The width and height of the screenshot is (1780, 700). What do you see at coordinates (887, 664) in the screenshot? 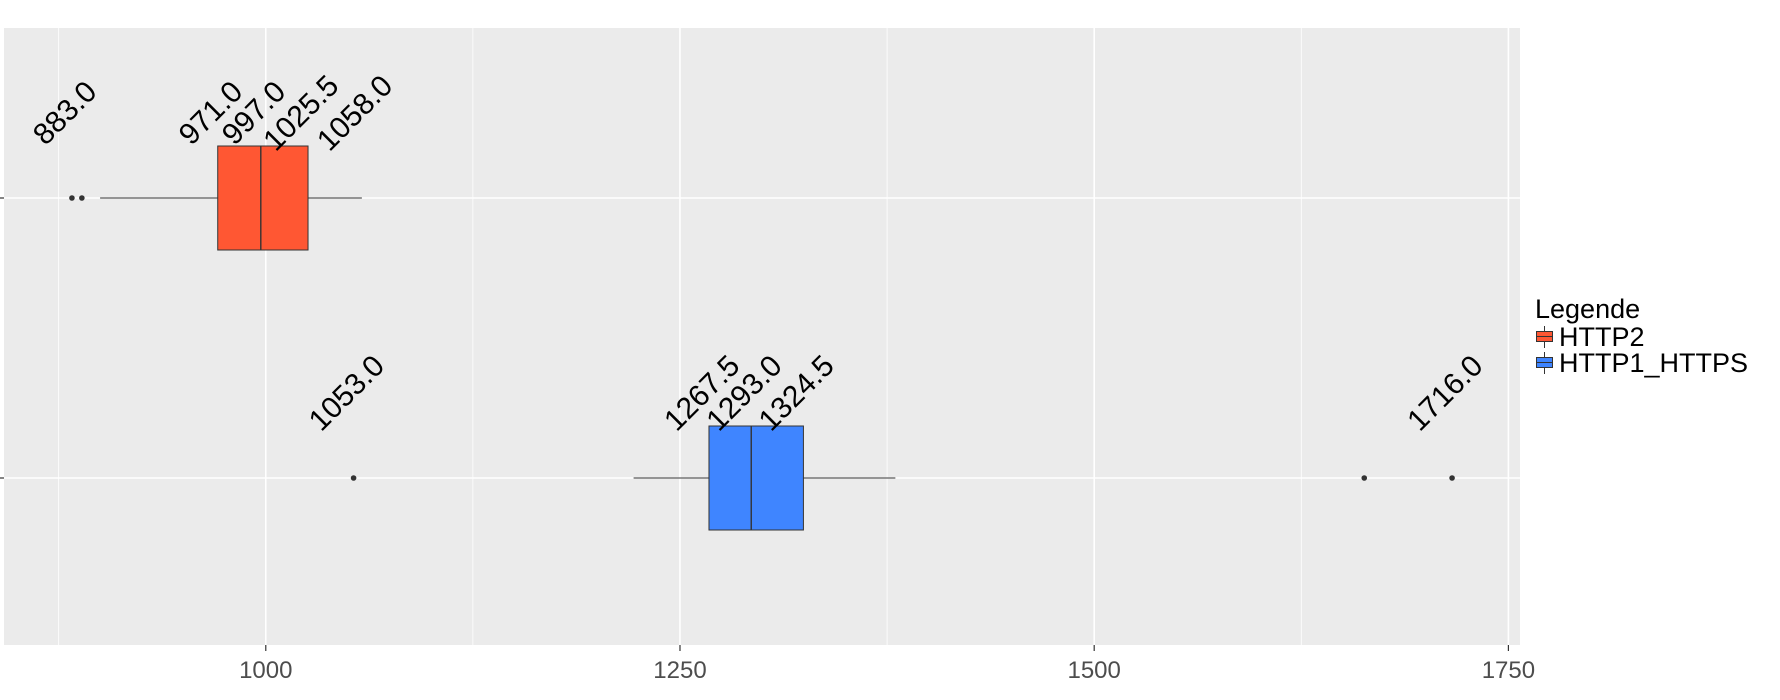
I see `x-axis: 1000 1250 1500 1750` at bounding box center [887, 664].